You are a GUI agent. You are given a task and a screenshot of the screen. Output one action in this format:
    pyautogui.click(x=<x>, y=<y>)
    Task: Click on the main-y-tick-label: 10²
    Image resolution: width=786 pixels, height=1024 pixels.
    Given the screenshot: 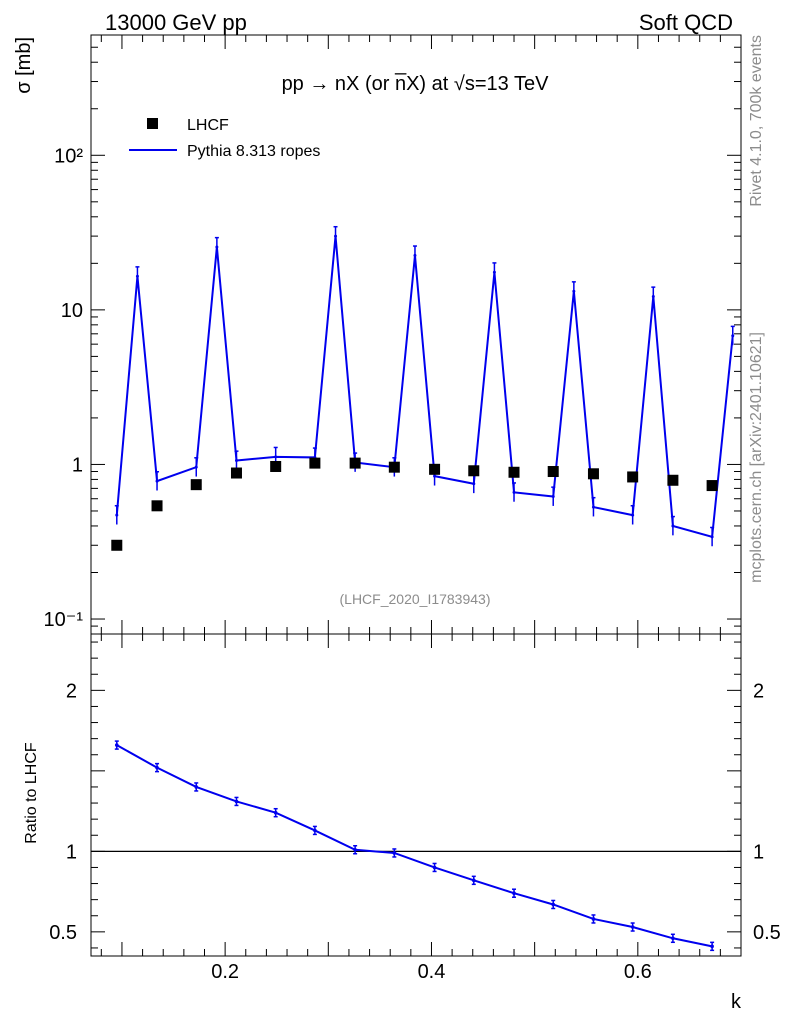 What is the action you would take?
    pyautogui.click(x=68, y=156)
    